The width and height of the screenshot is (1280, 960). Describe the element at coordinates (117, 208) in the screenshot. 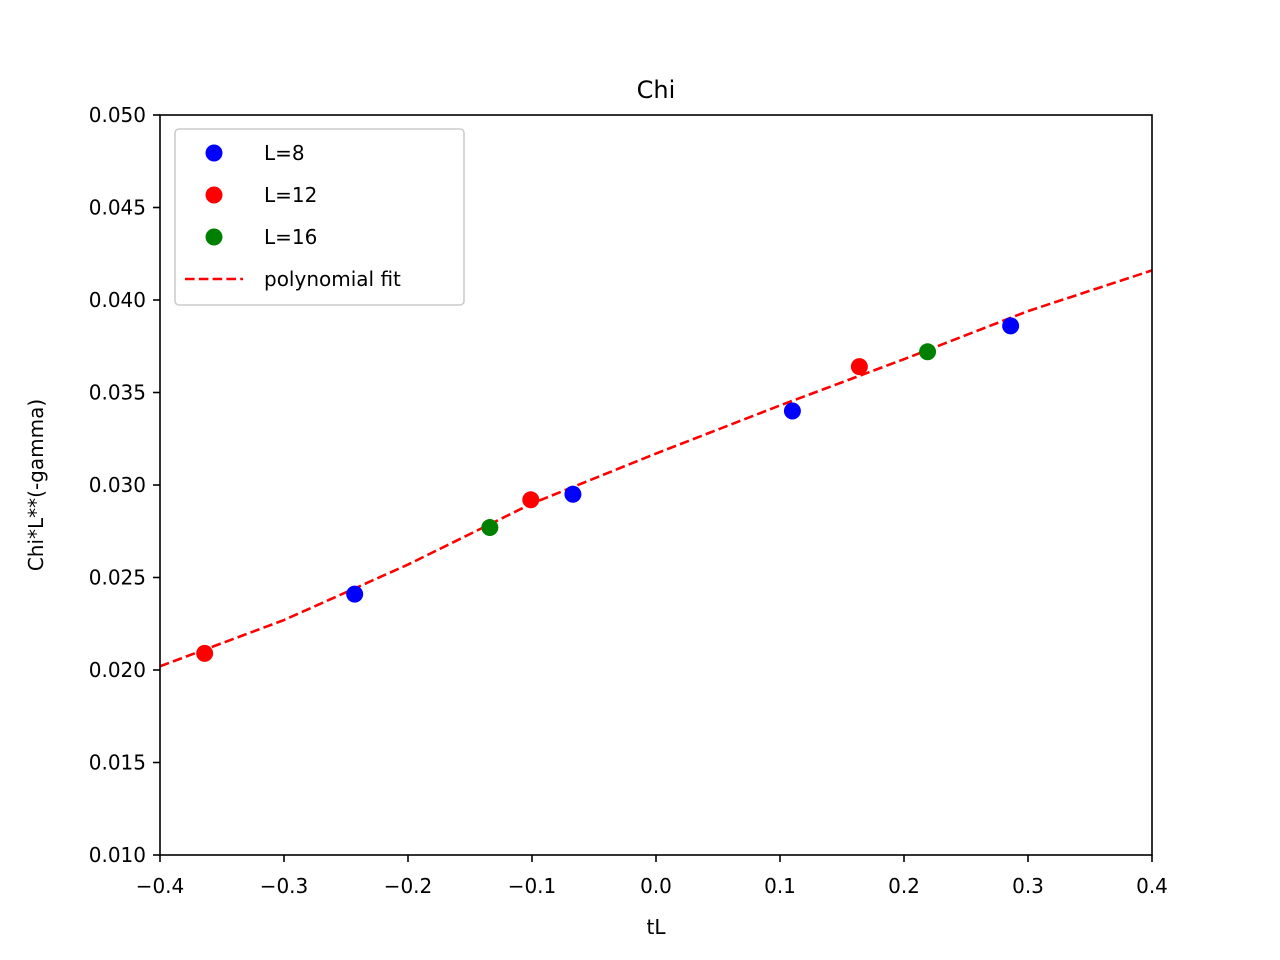

I see `y-tick-label: 0.045` at that location.